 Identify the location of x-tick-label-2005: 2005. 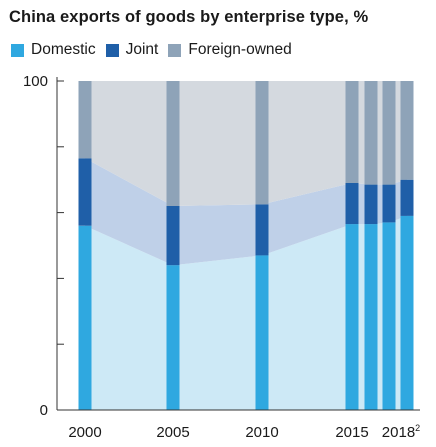
(172, 432).